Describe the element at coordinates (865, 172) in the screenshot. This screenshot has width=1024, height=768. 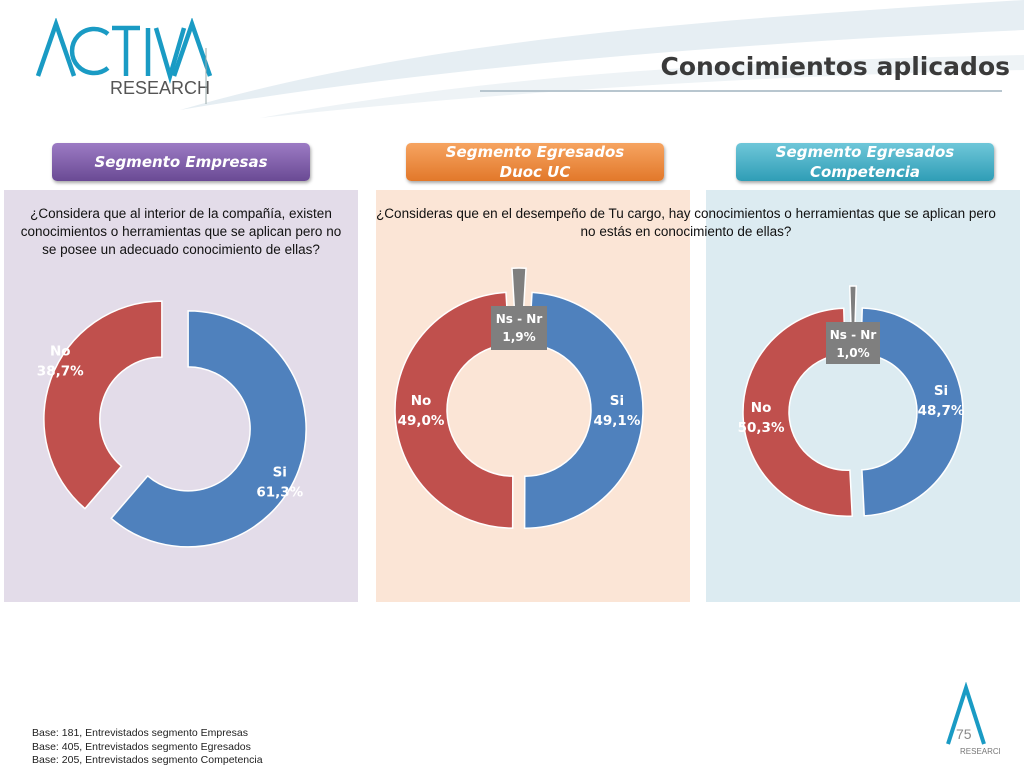
I see `segment-label-line2: Competencia` at that location.